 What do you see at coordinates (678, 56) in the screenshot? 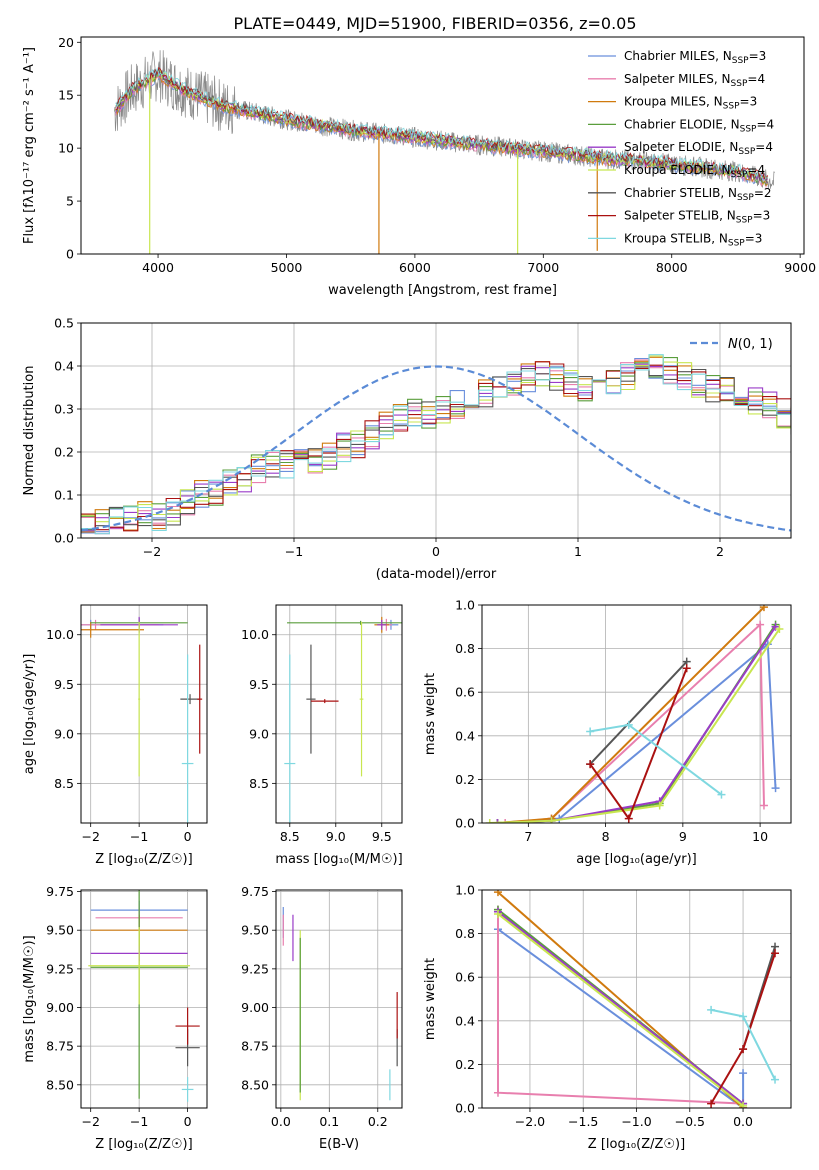
I see `legend-series-name: Chabrier MILES, N` at bounding box center [678, 56].